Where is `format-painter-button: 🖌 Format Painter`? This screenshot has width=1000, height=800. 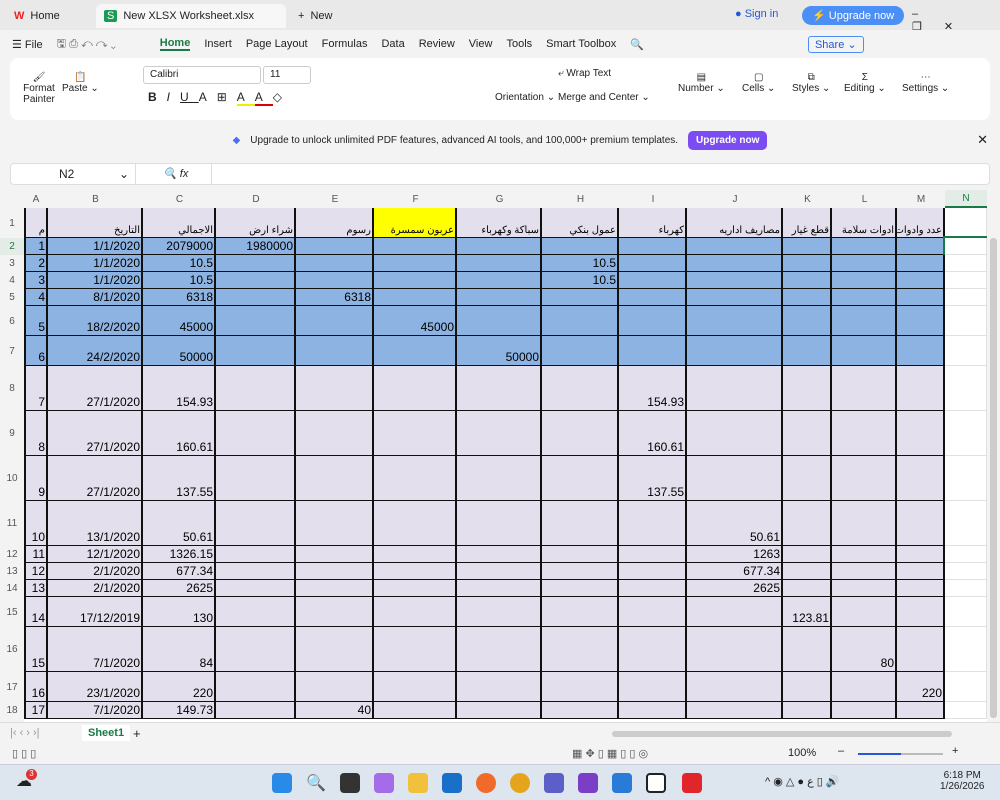
format-painter-button: 🖌 Format Painter is located at coordinates (39, 88).